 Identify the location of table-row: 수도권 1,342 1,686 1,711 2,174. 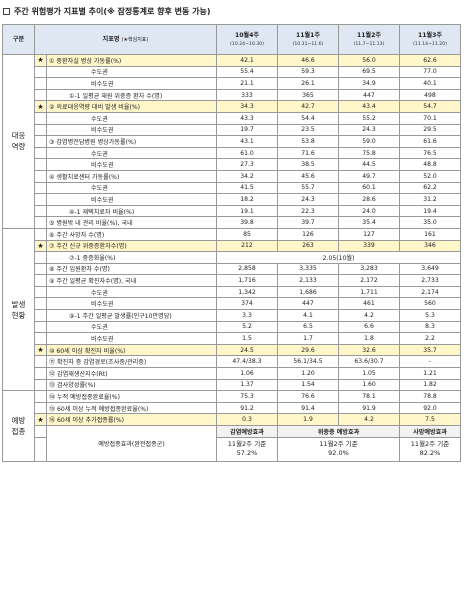
(232, 292).